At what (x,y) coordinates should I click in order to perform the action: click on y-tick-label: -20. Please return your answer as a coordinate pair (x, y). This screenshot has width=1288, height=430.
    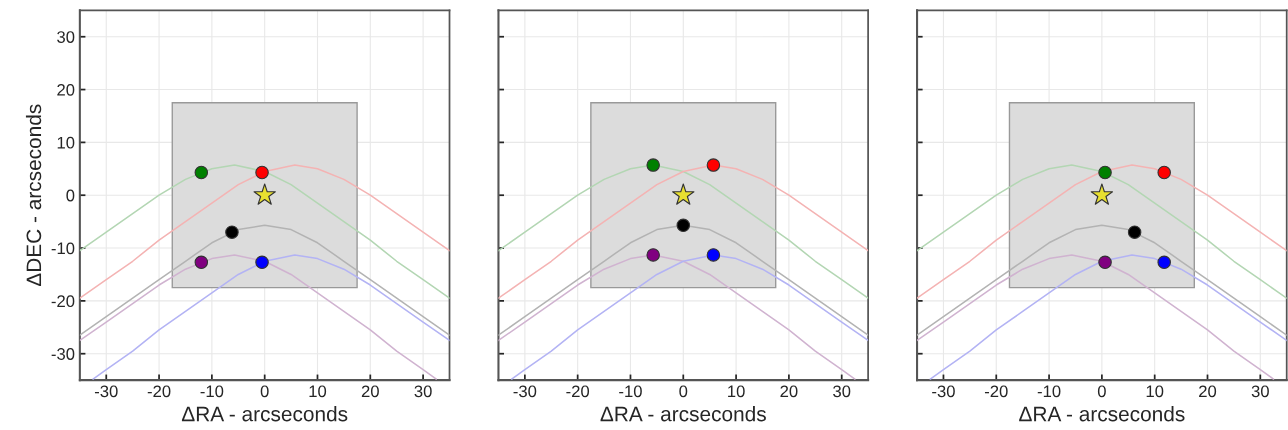
    Looking at the image, I should click on (63, 301).